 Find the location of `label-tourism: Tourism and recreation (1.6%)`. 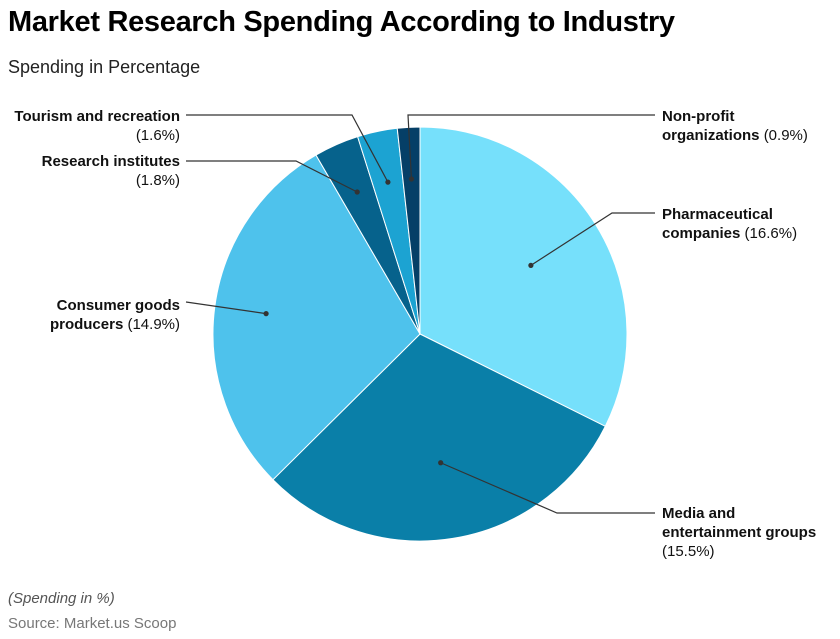

label-tourism: Tourism and recreation (1.6%) is located at coordinates (97, 126).